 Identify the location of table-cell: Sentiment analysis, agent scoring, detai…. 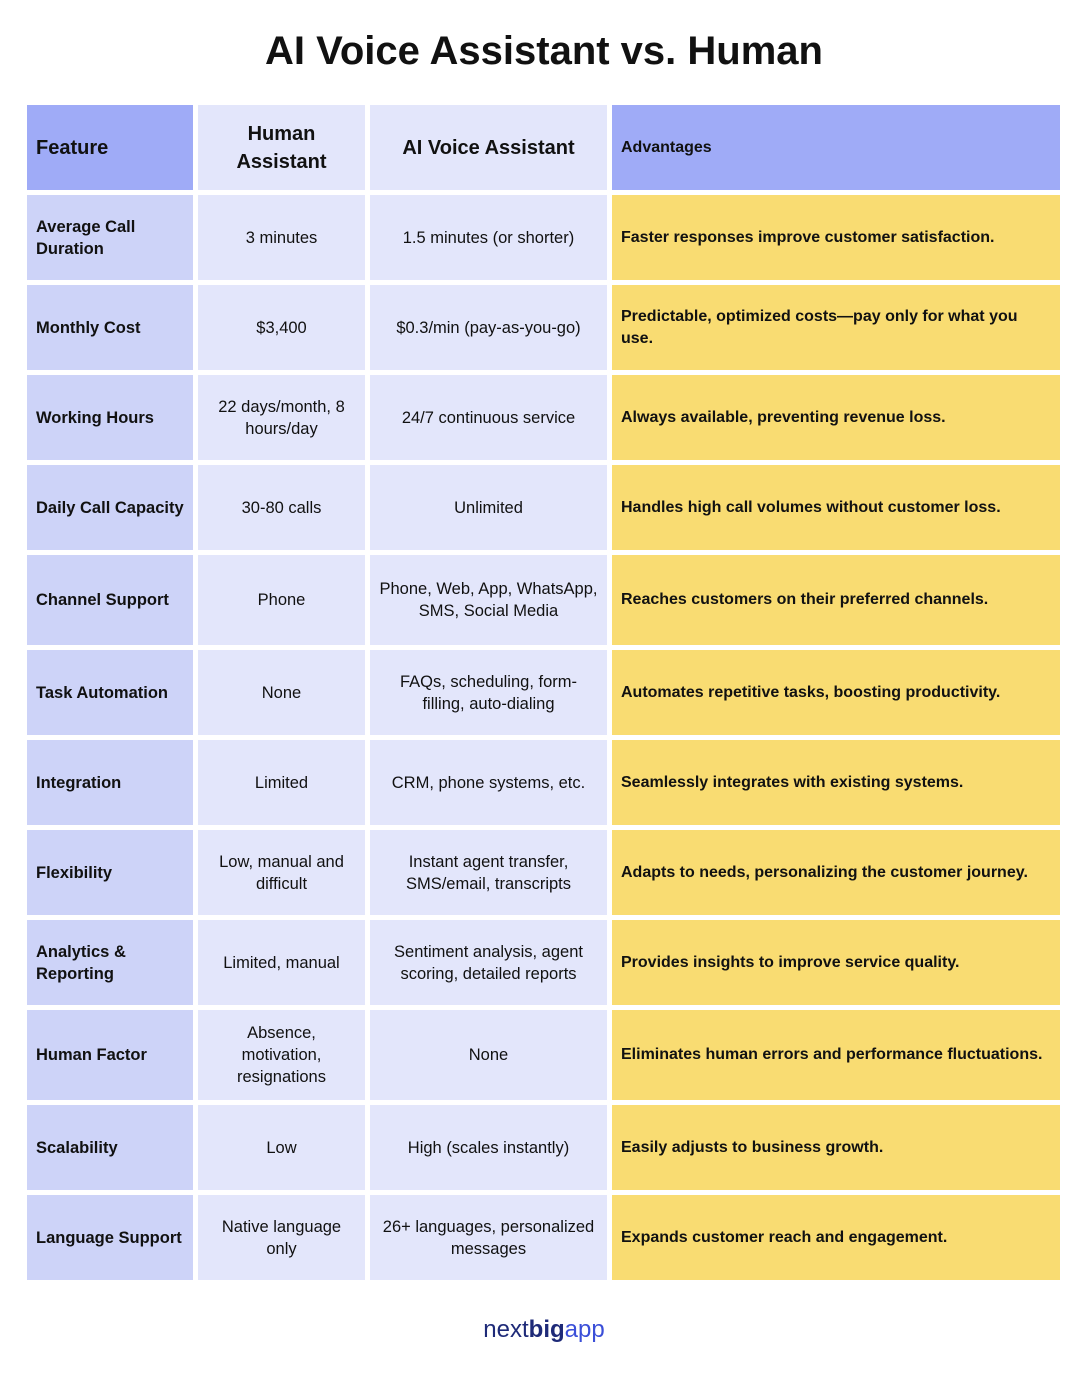
(488, 962).